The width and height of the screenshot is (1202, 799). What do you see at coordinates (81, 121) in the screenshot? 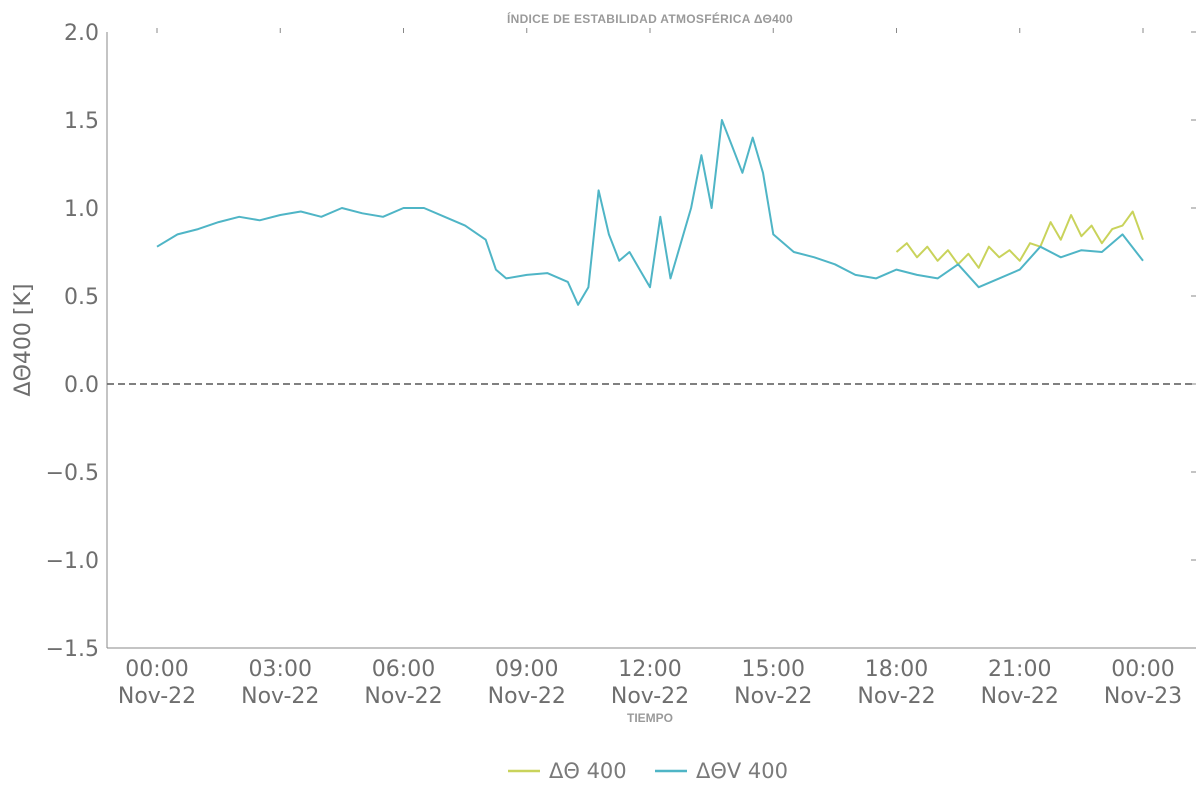
I see `y-tick-label: 1.5` at bounding box center [81, 121].